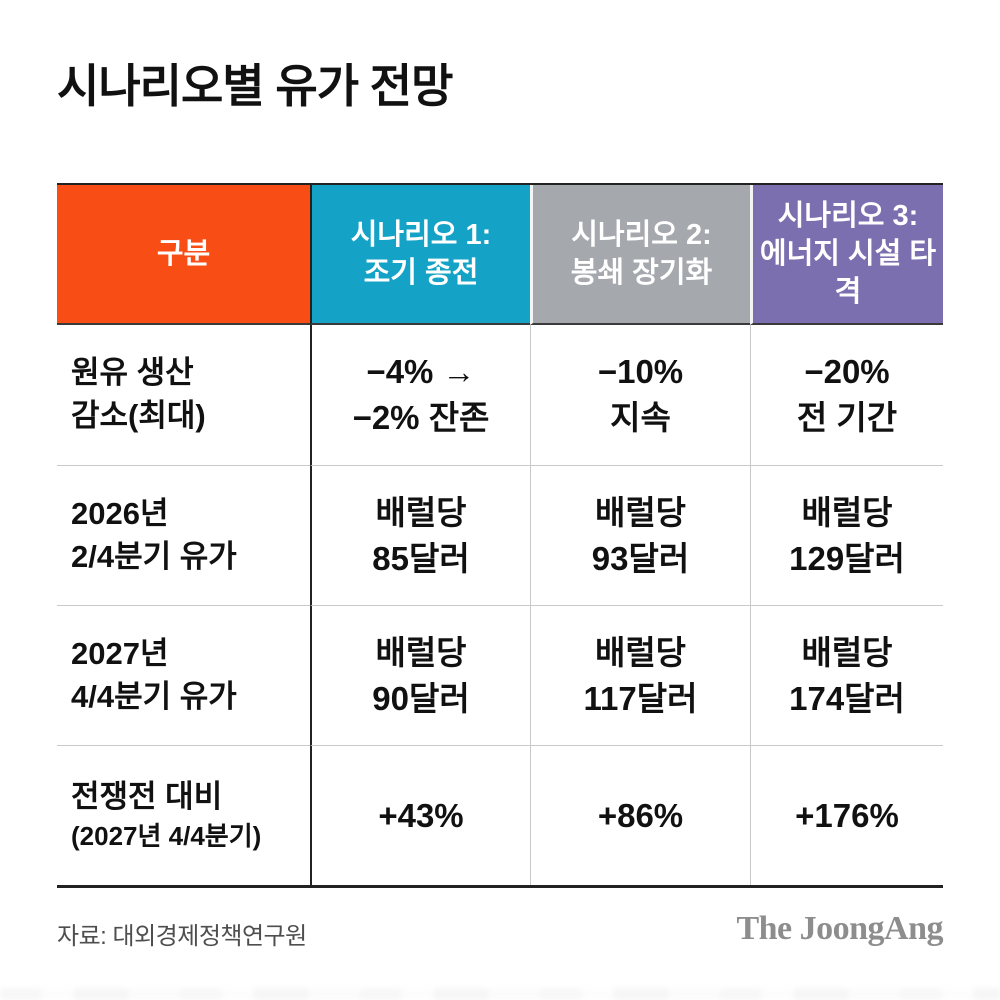 The width and height of the screenshot is (1000, 1000). What do you see at coordinates (640, 255) in the screenshot?
I see `header-cell-scenario-2: 시나리오 2: 봉쇄 장기화` at bounding box center [640, 255].